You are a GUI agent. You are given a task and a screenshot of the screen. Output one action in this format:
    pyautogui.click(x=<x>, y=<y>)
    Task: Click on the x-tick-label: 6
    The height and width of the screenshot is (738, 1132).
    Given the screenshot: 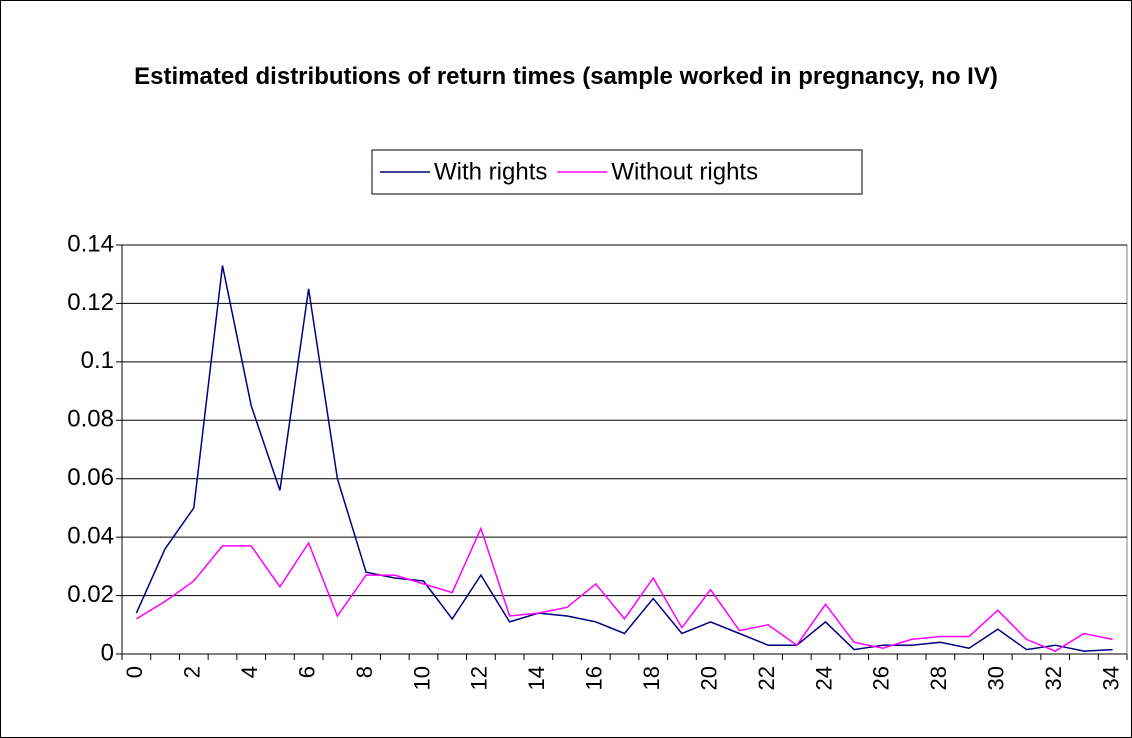 What is the action you would take?
    pyautogui.click(x=306, y=672)
    